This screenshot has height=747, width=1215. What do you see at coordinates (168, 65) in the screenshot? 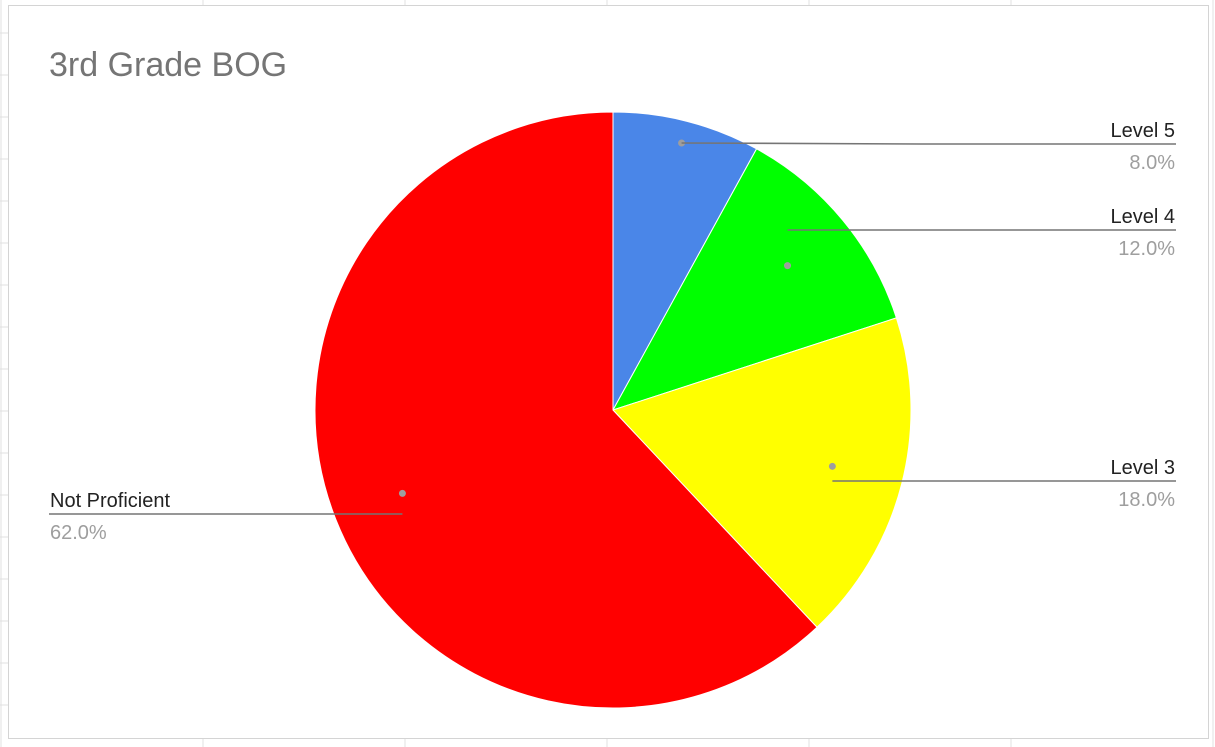
I see `chart-title: 3rd Grade BOG` at bounding box center [168, 65].